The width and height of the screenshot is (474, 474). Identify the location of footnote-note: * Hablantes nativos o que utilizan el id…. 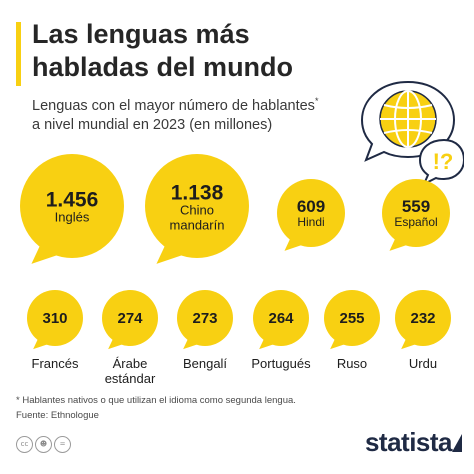
(156, 400).